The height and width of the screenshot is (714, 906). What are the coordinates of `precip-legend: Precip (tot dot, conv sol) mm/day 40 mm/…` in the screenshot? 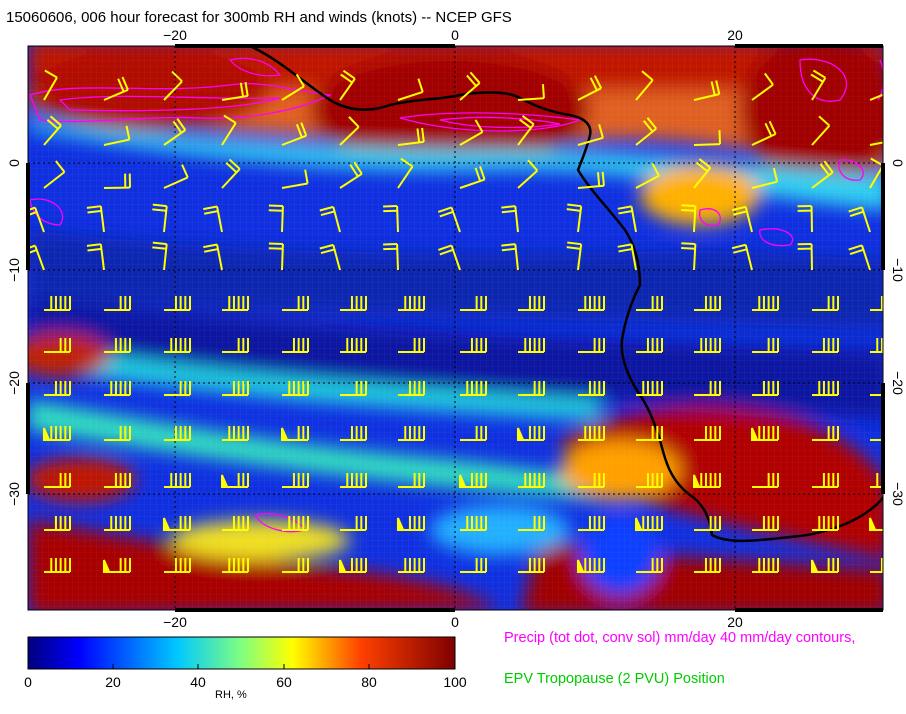 It's located at (680, 638).